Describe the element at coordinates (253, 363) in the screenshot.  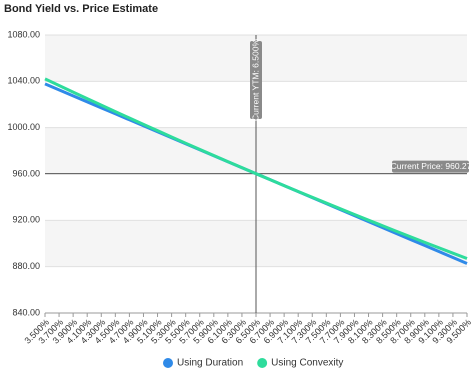
I see `legend: Using Duration Using Convexity` at that location.